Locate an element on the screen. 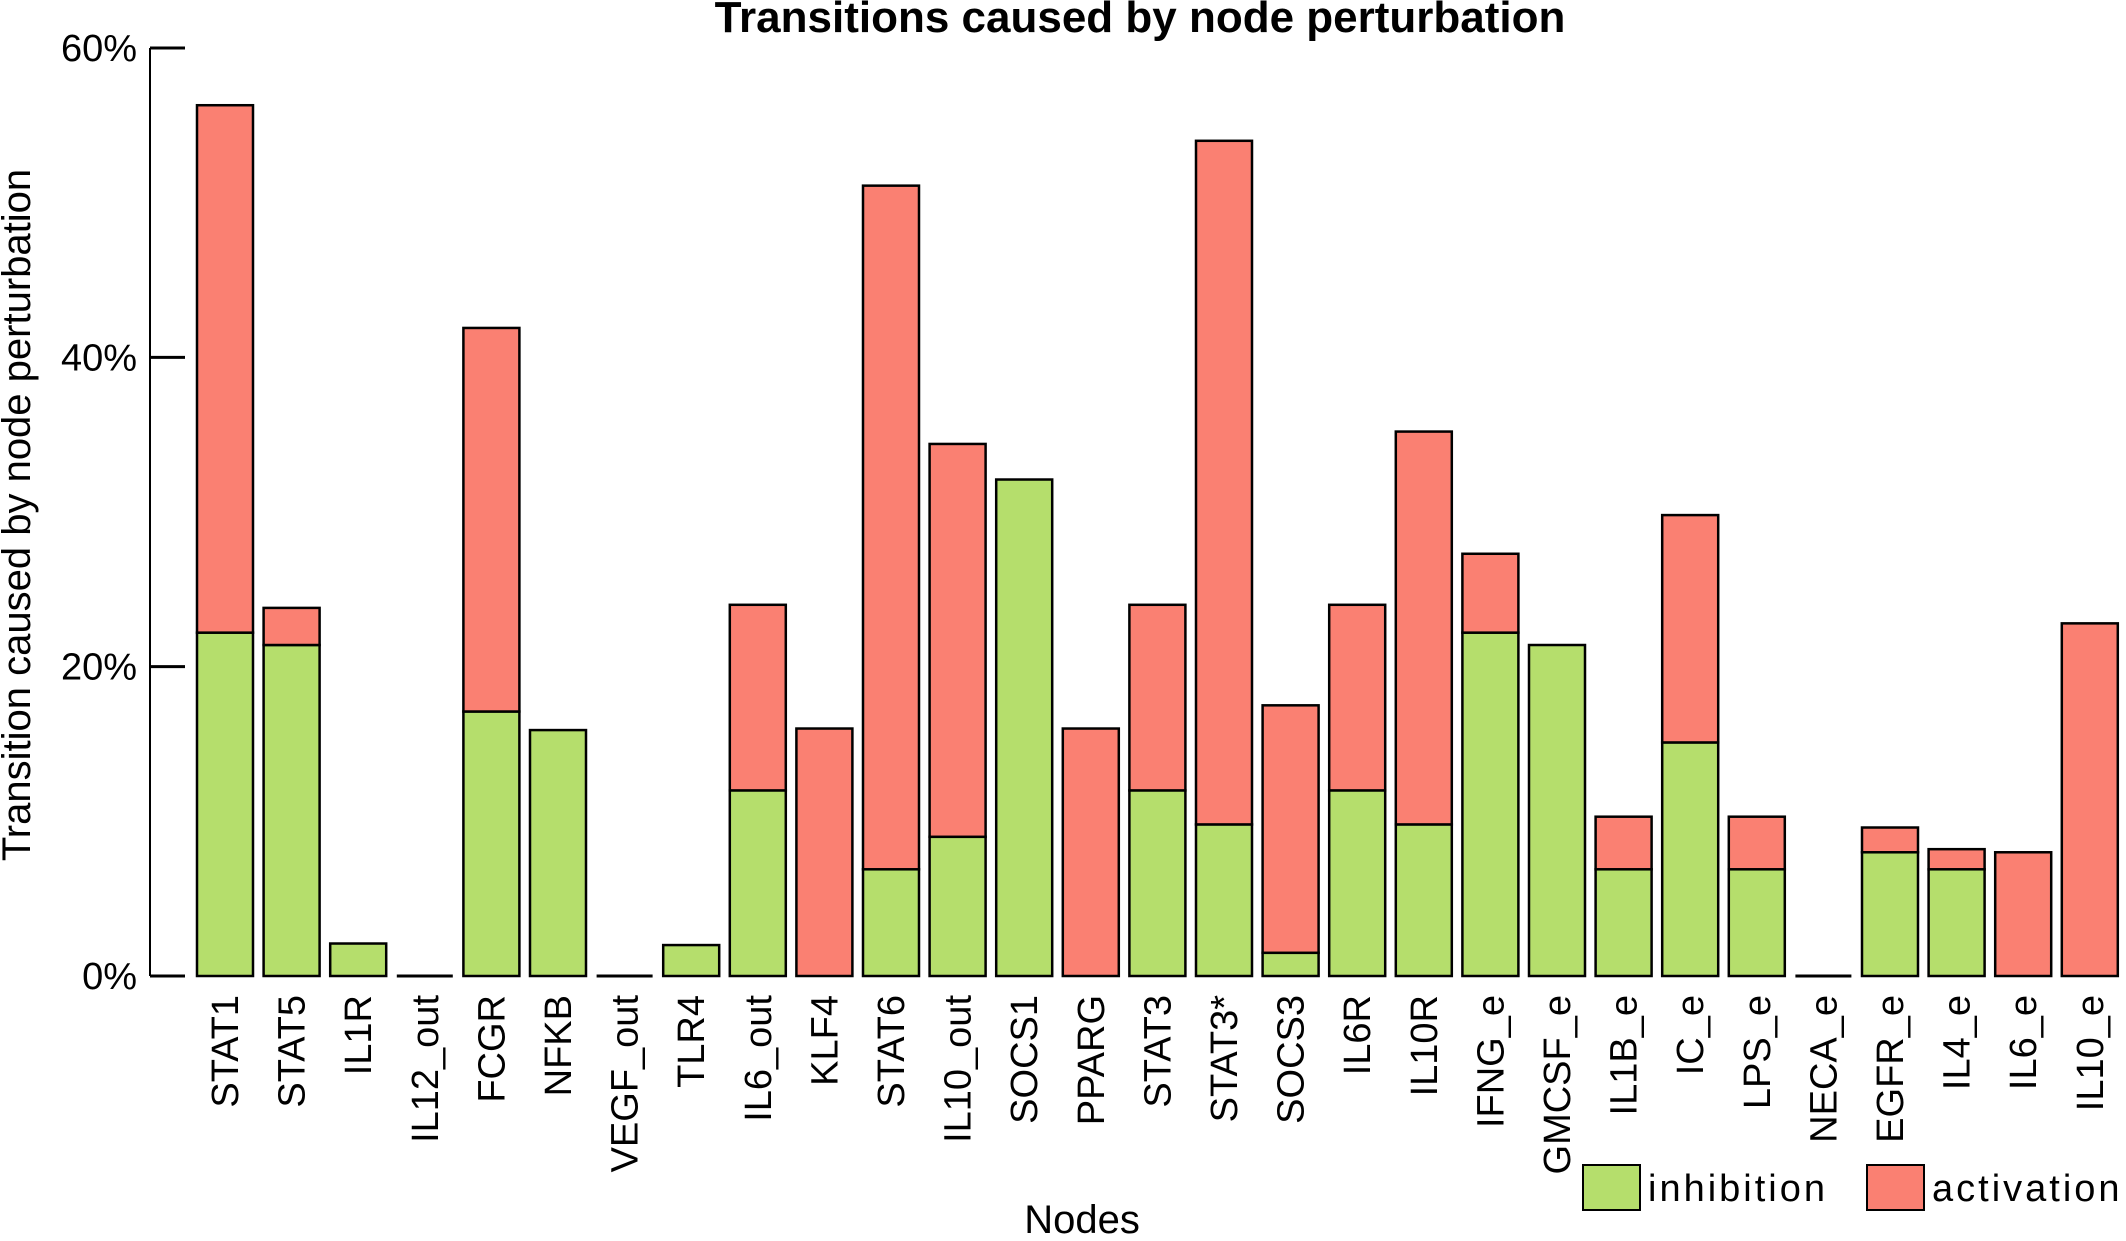  bar-inhibition-gmcsf-e is located at coordinates (1557, 810).